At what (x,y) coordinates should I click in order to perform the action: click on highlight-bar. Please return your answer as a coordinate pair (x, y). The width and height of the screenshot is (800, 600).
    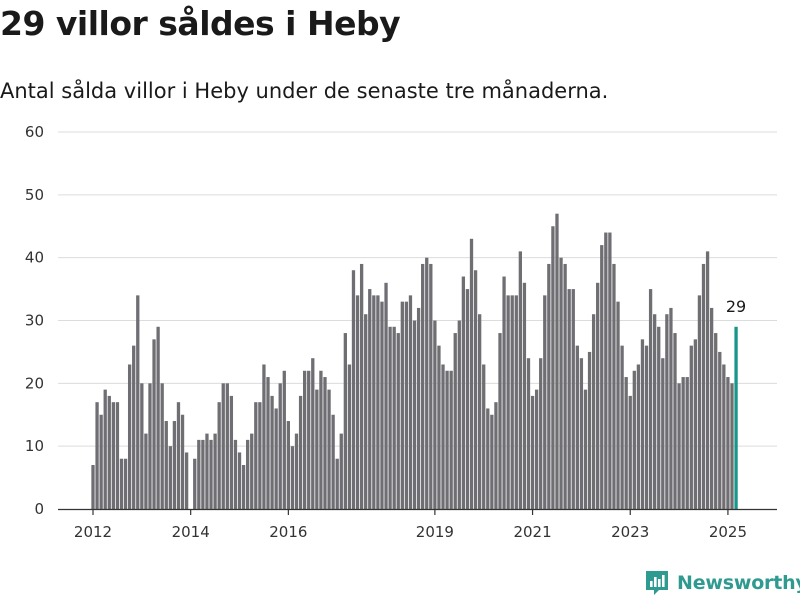
    Looking at the image, I should click on (736, 417).